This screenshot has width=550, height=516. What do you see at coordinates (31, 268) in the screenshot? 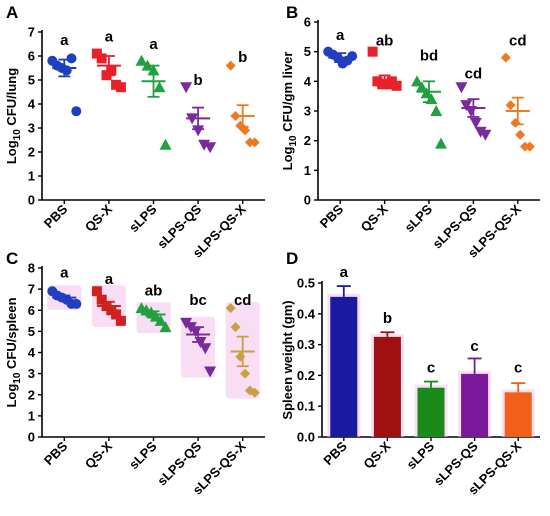
I see `y-tick-label: 8` at bounding box center [31, 268].